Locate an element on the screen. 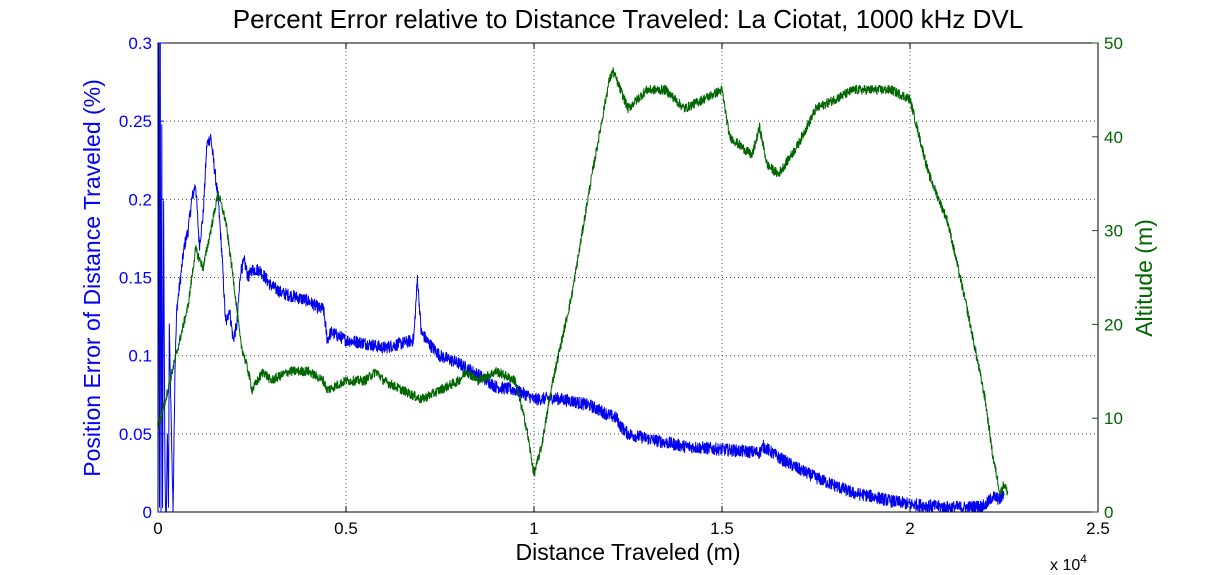  x-axis-label: Distance Traveled (m) is located at coordinates (628, 552).